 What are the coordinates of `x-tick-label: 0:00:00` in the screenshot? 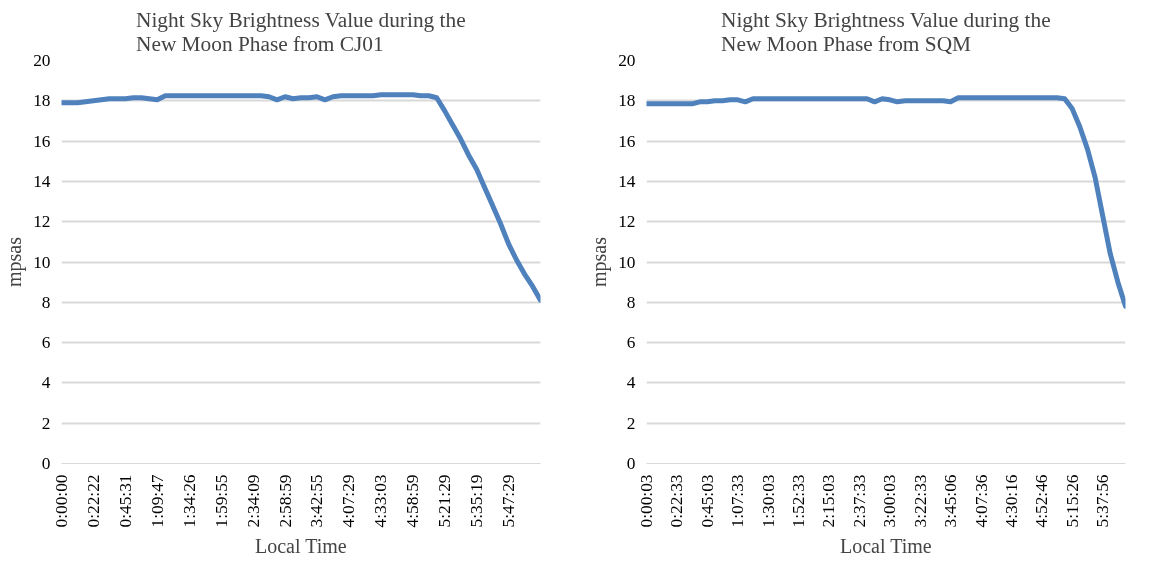 It's located at (61, 501).